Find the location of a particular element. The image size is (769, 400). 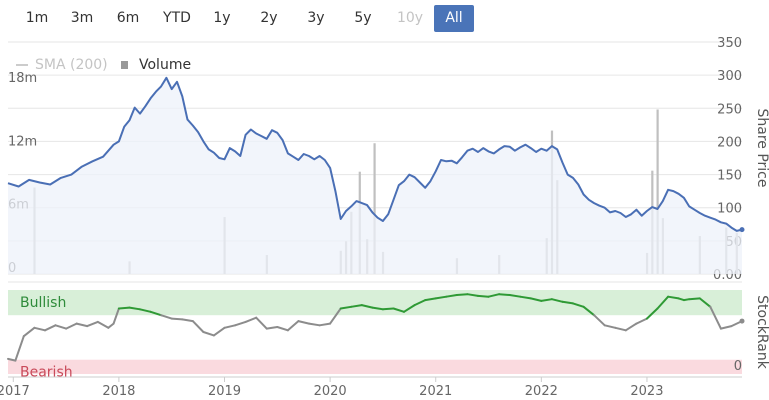

range-button-1y: 1y is located at coordinates (222, 18).